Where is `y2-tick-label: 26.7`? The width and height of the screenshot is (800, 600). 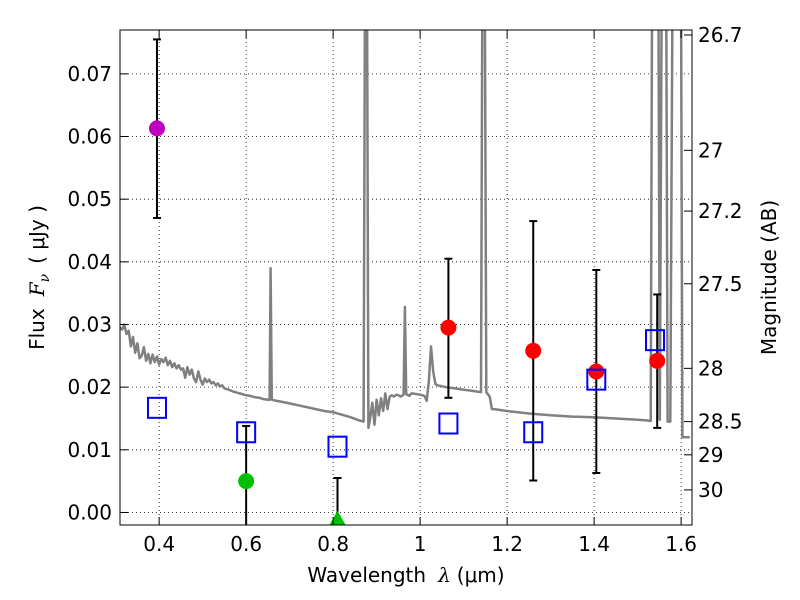
y2-tick-label: 26.7 is located at coordinates (720, 35).